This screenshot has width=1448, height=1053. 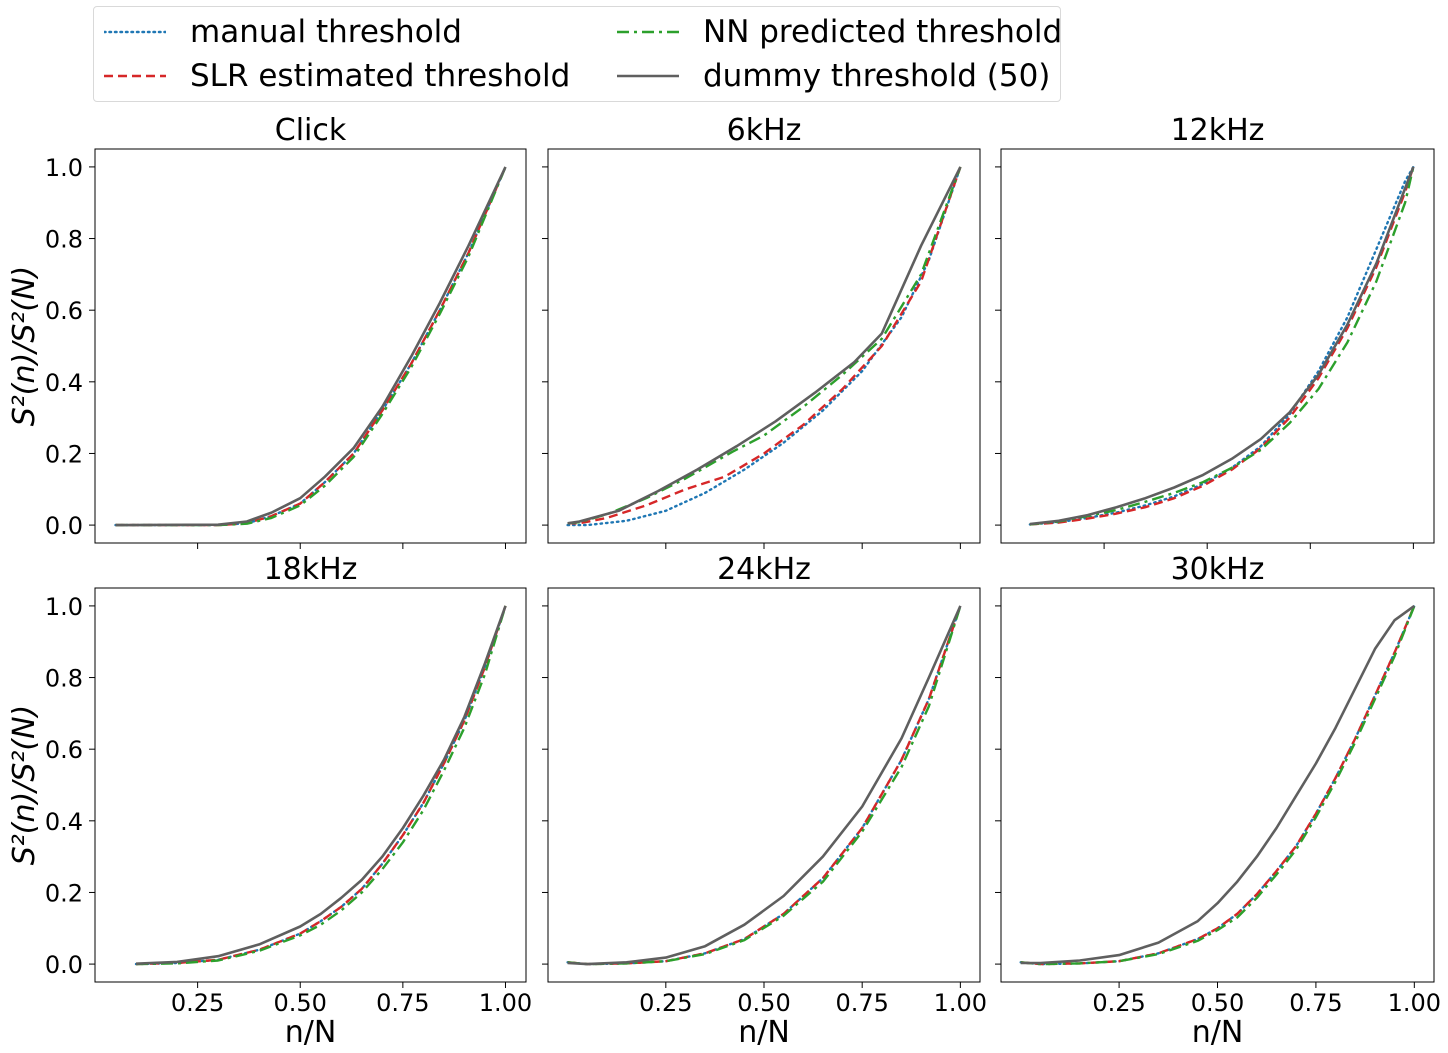 I want to click on legend-entry-manual: manual threshold, so click(x=283, y=32).